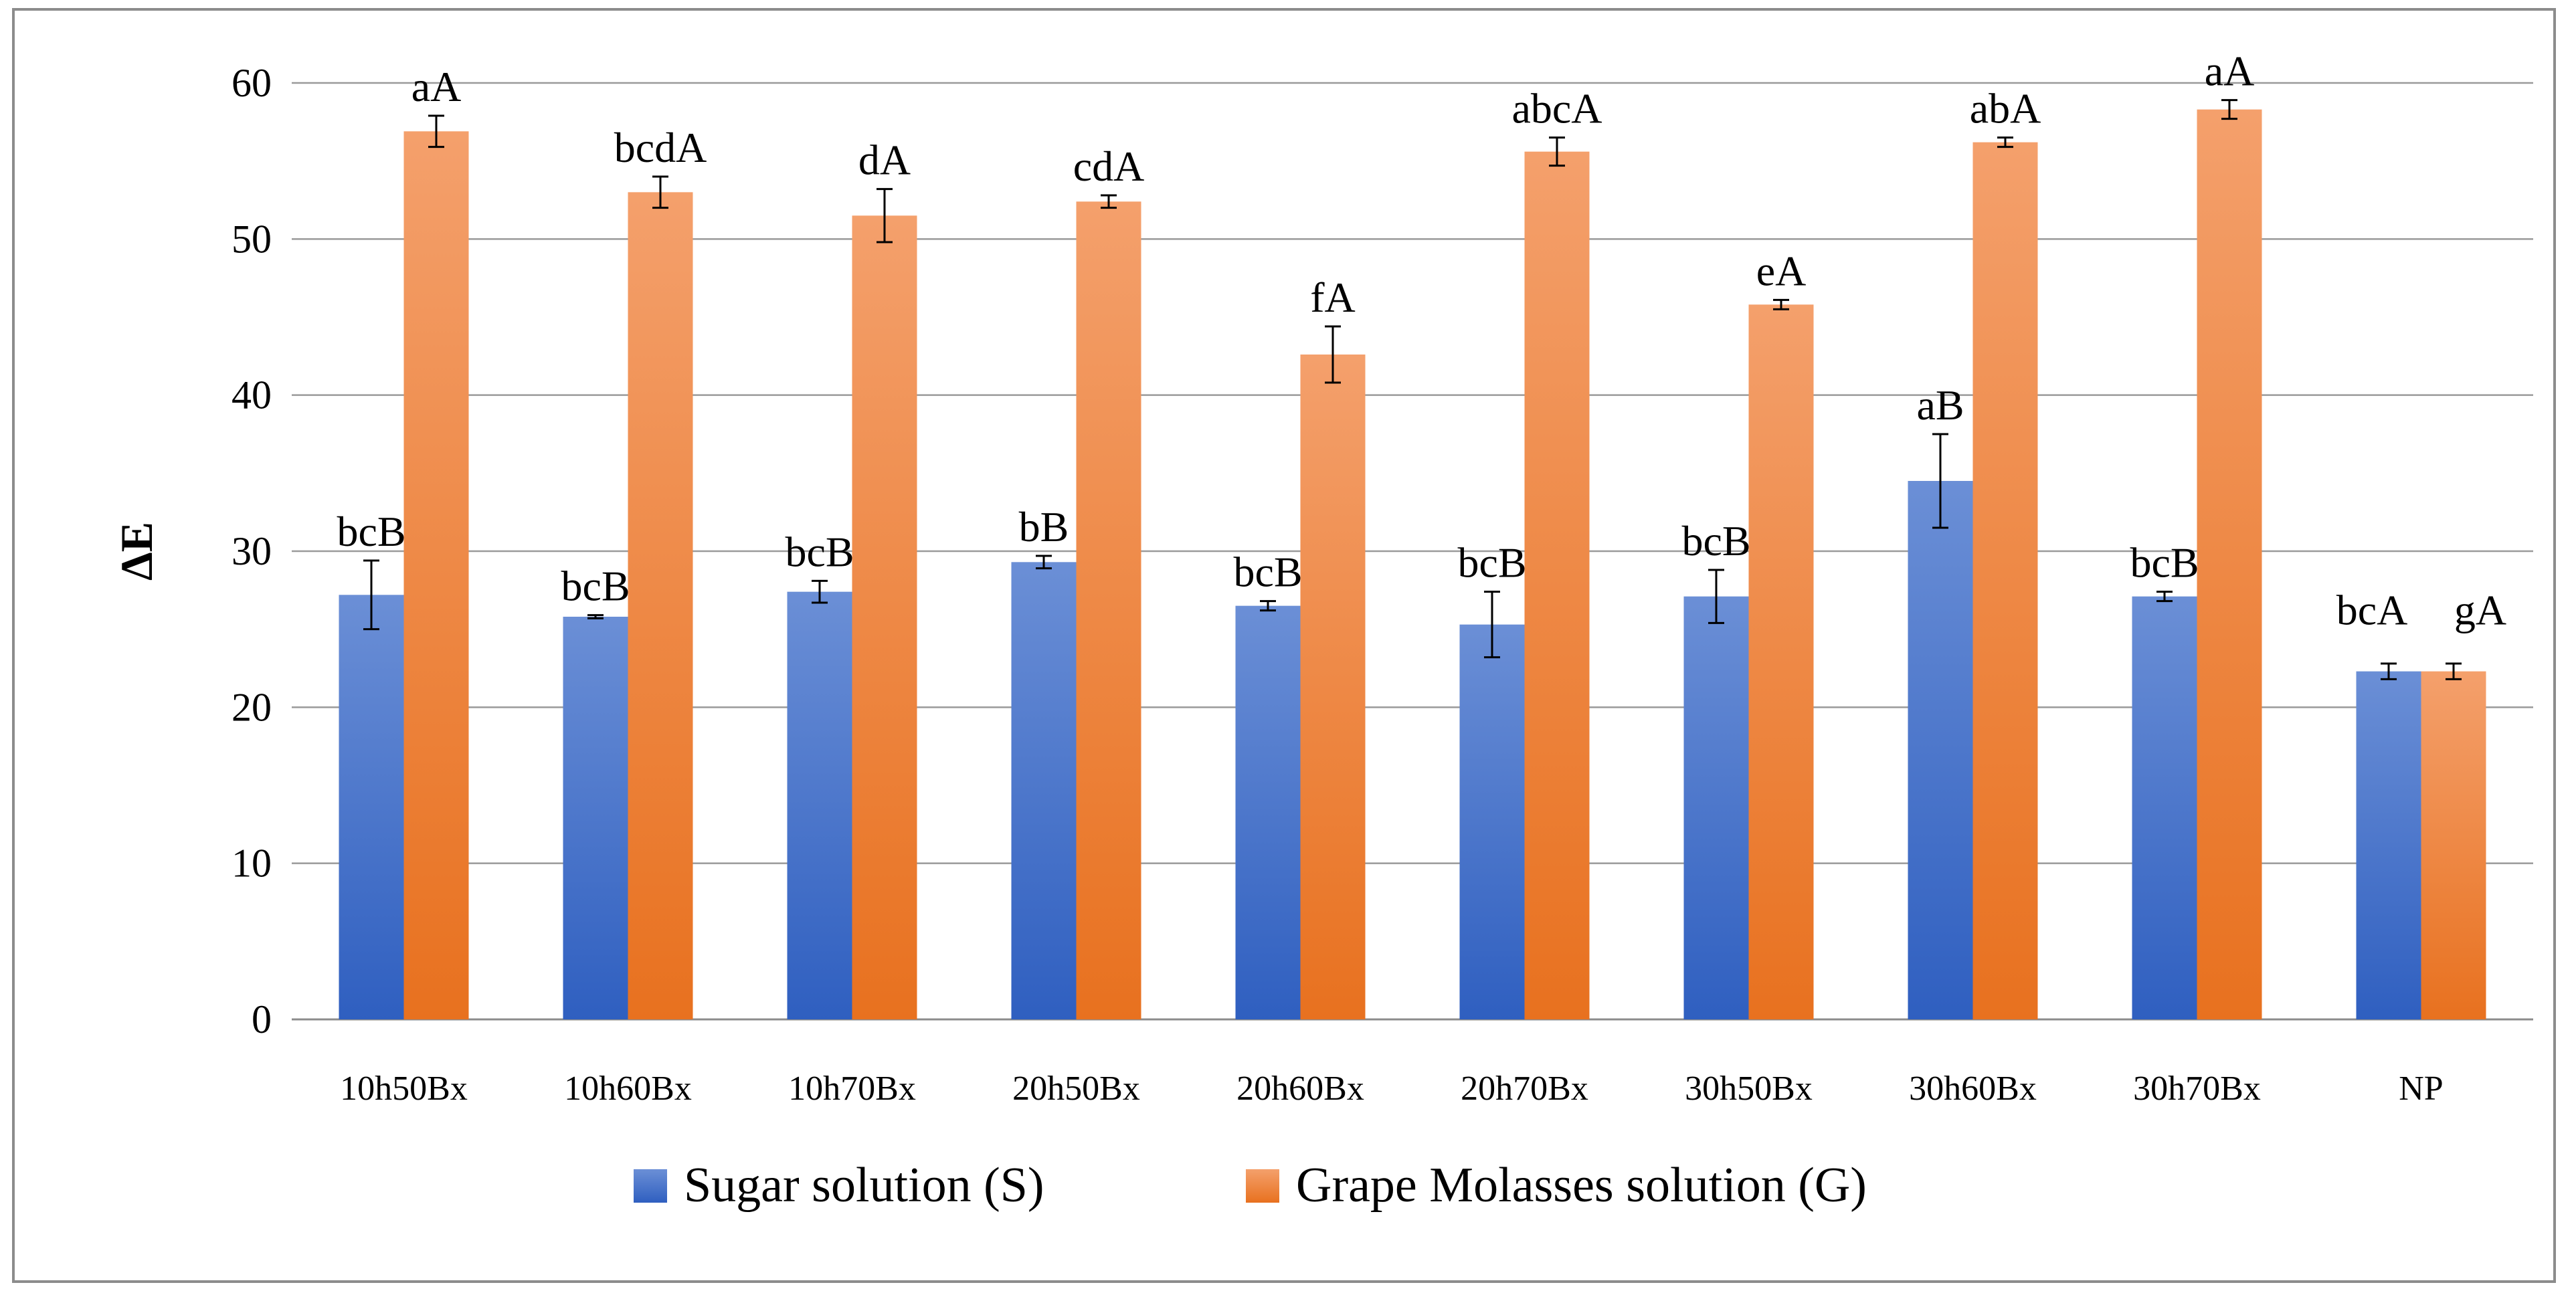  I want to click on x-tick-label: NP, so click(2421, 1089).